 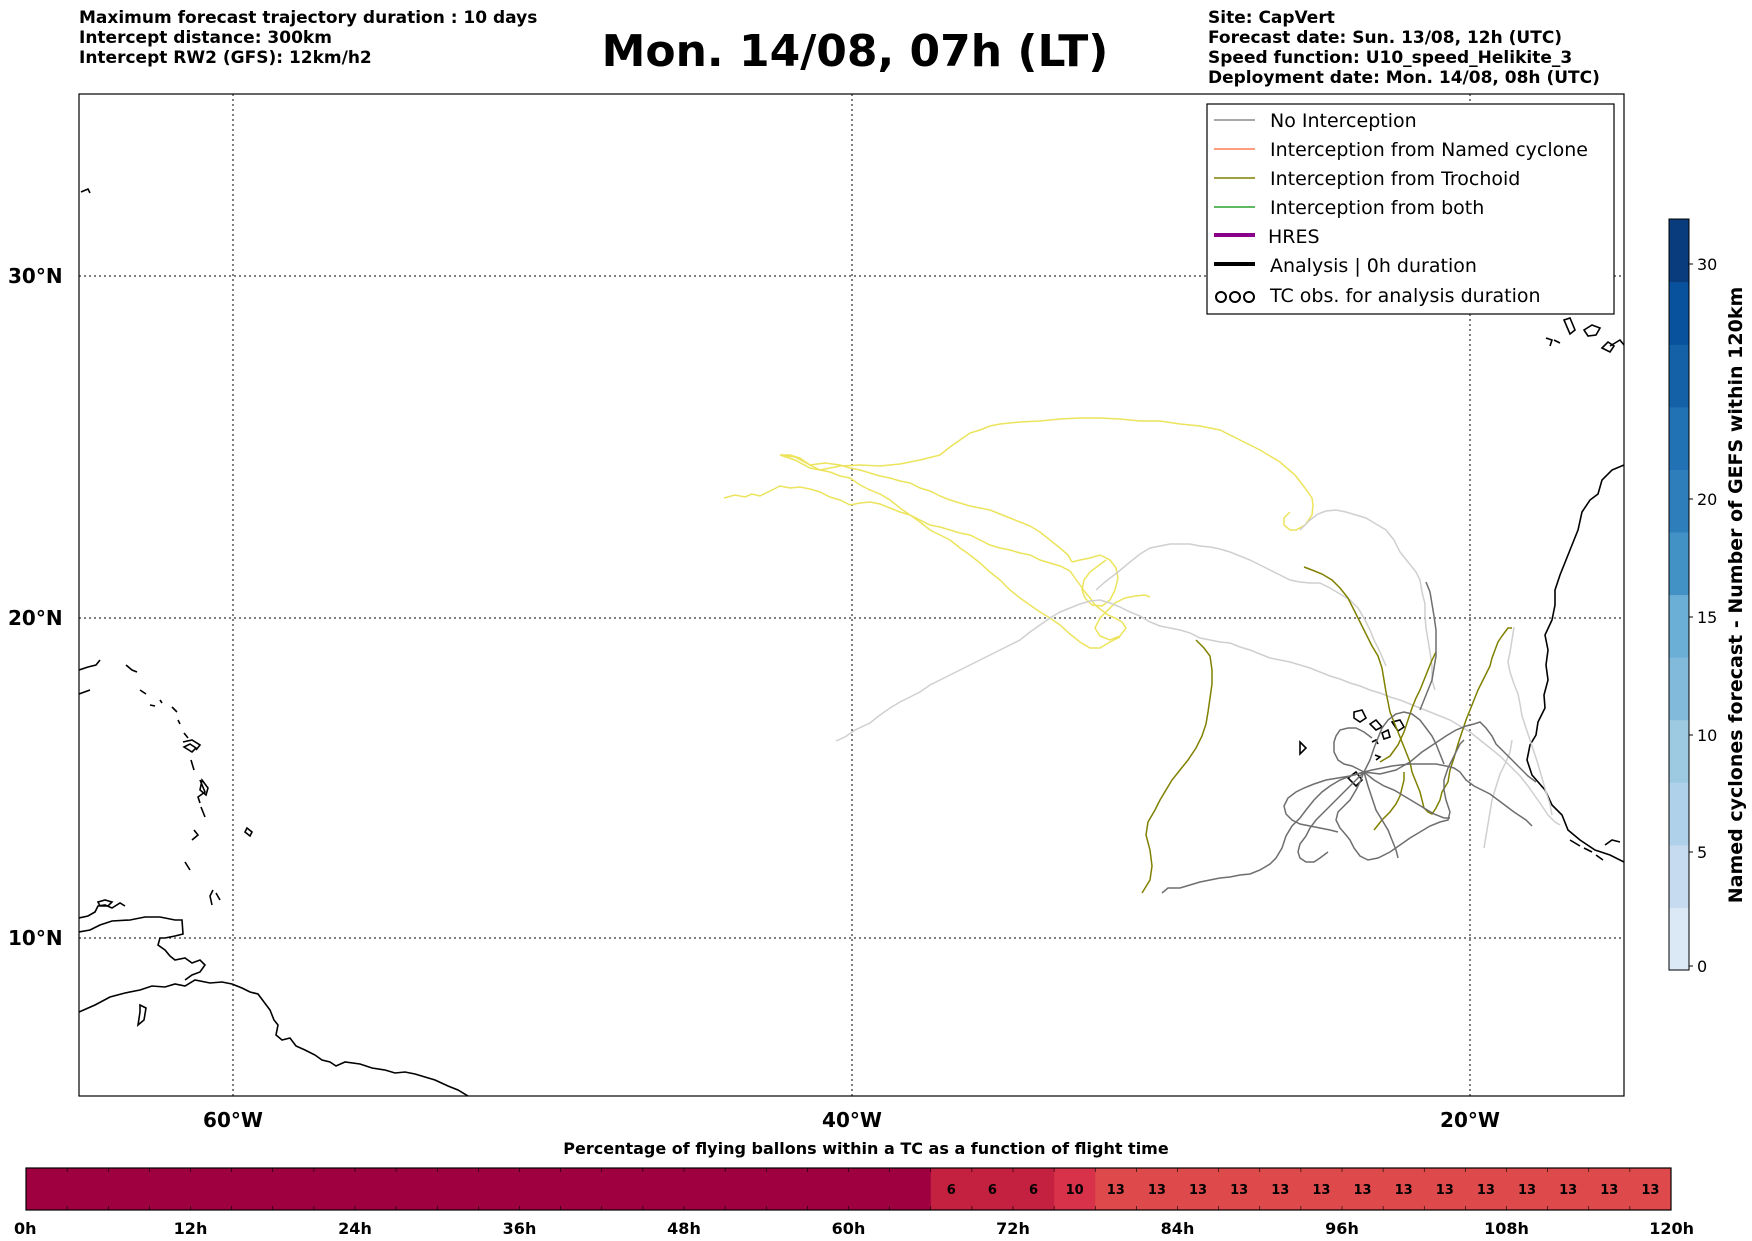 I want to click on flight-time-label: 84h, so click(x=1178, y=1228).